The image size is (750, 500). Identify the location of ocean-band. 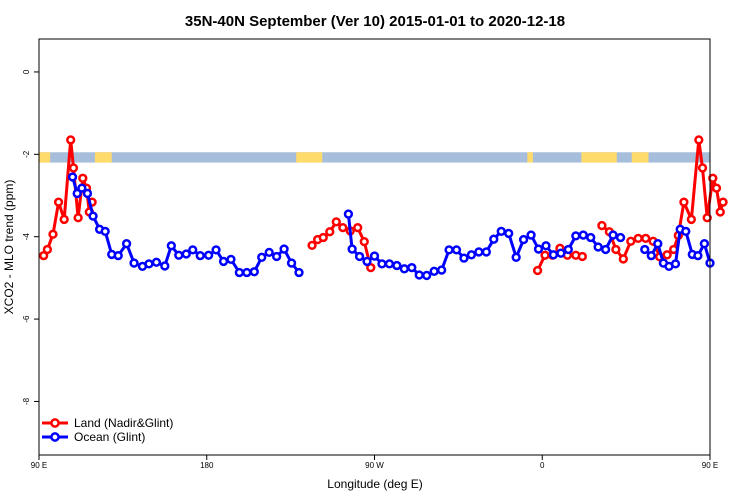
(374, 157).